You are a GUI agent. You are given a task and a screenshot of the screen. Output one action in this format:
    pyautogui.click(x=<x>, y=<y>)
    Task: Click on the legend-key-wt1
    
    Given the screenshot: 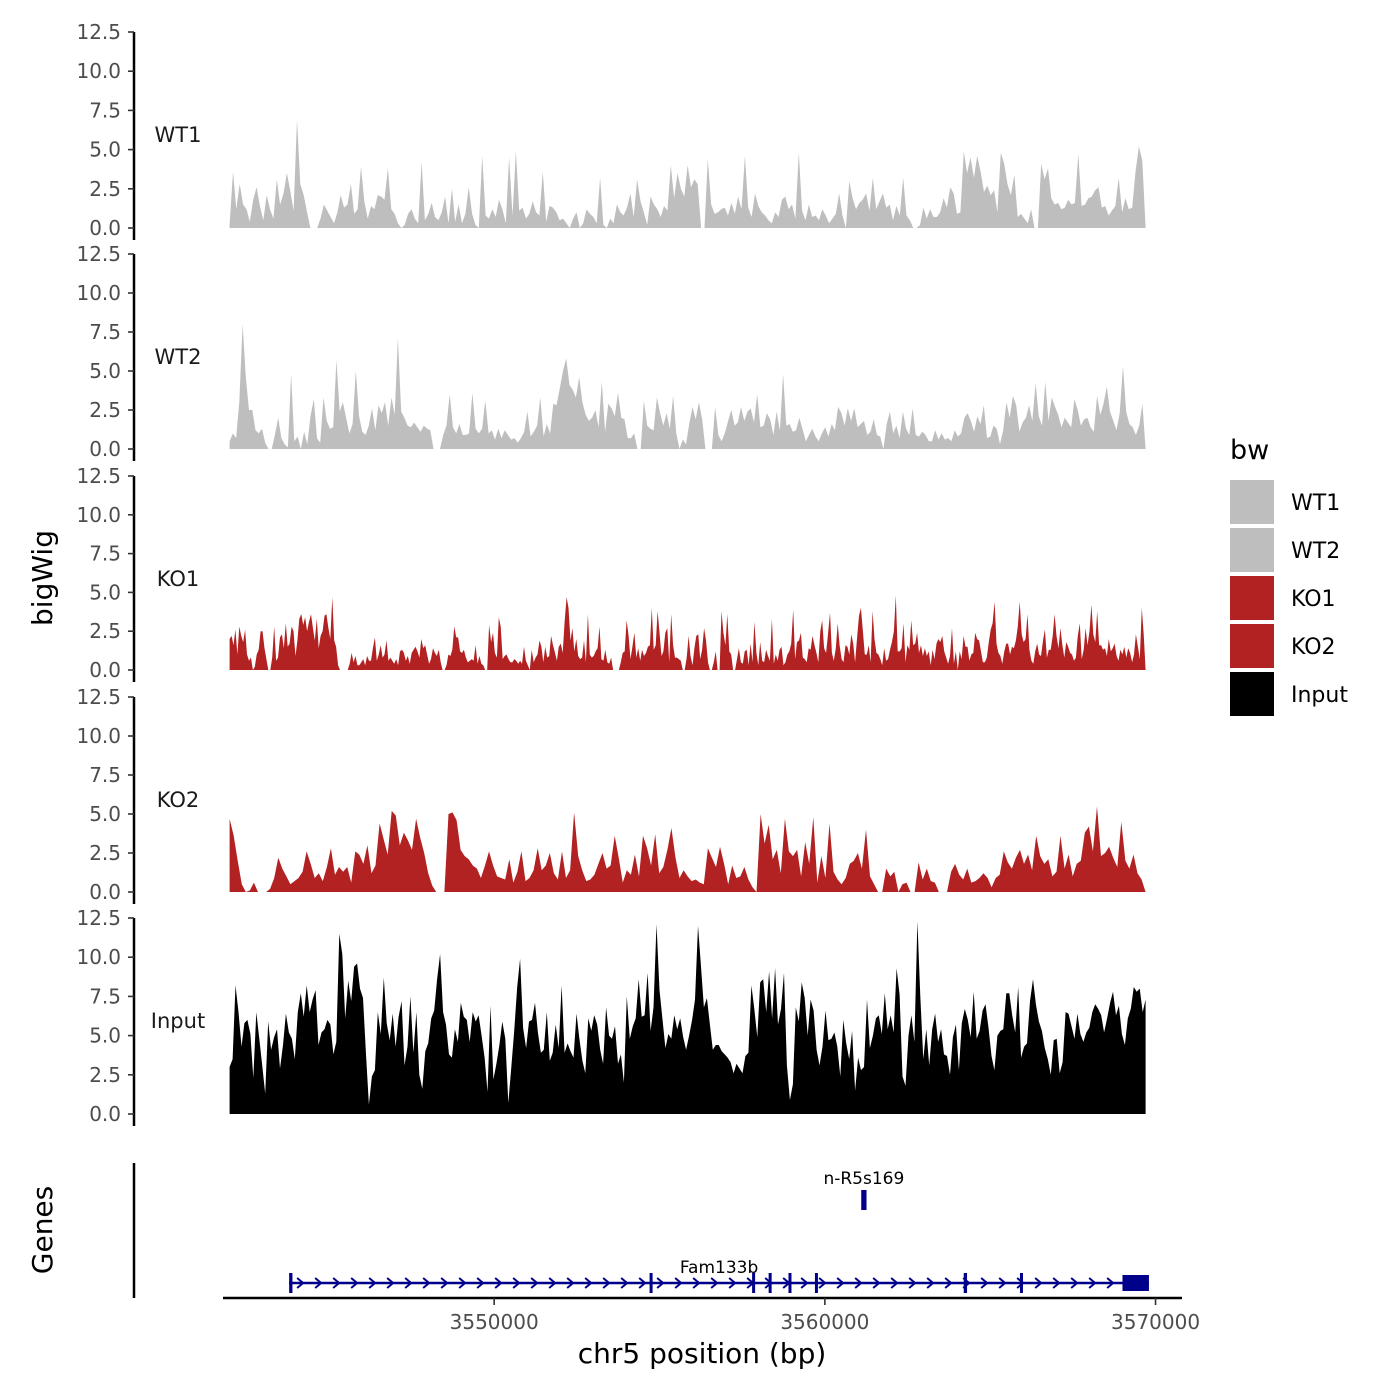 What is the action you would take?
    pyautogui.click(x=1252, y=502)
    